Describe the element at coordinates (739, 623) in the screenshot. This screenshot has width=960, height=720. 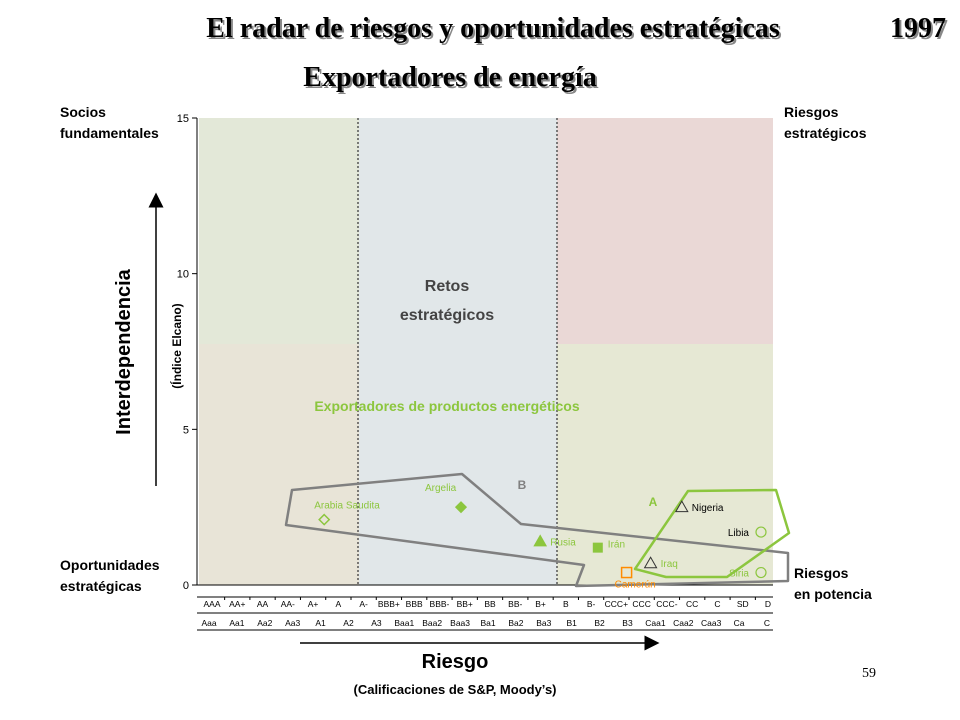
I see `moodys-rating-label: Ca` at that location.